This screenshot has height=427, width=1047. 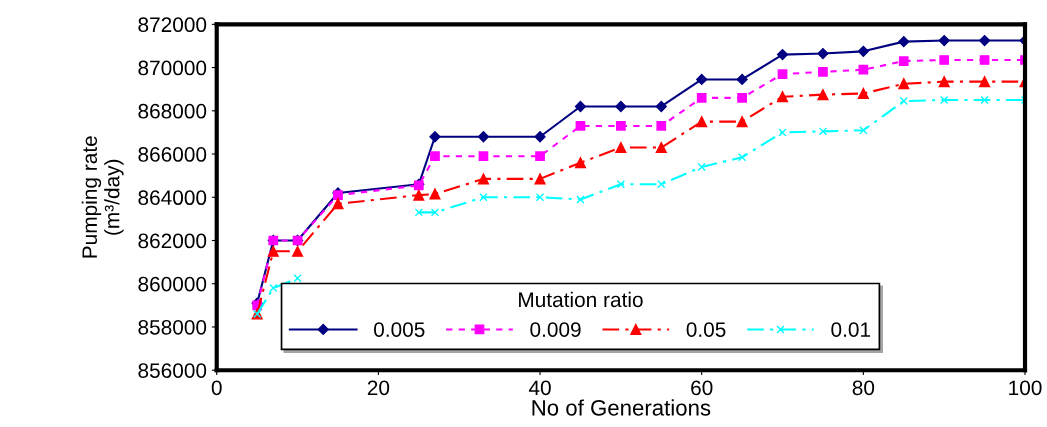 What do you see at coordinates (172, 198) in the screenshot?
I see `y-tick-label: 864000` at bounding box center [172, 198].